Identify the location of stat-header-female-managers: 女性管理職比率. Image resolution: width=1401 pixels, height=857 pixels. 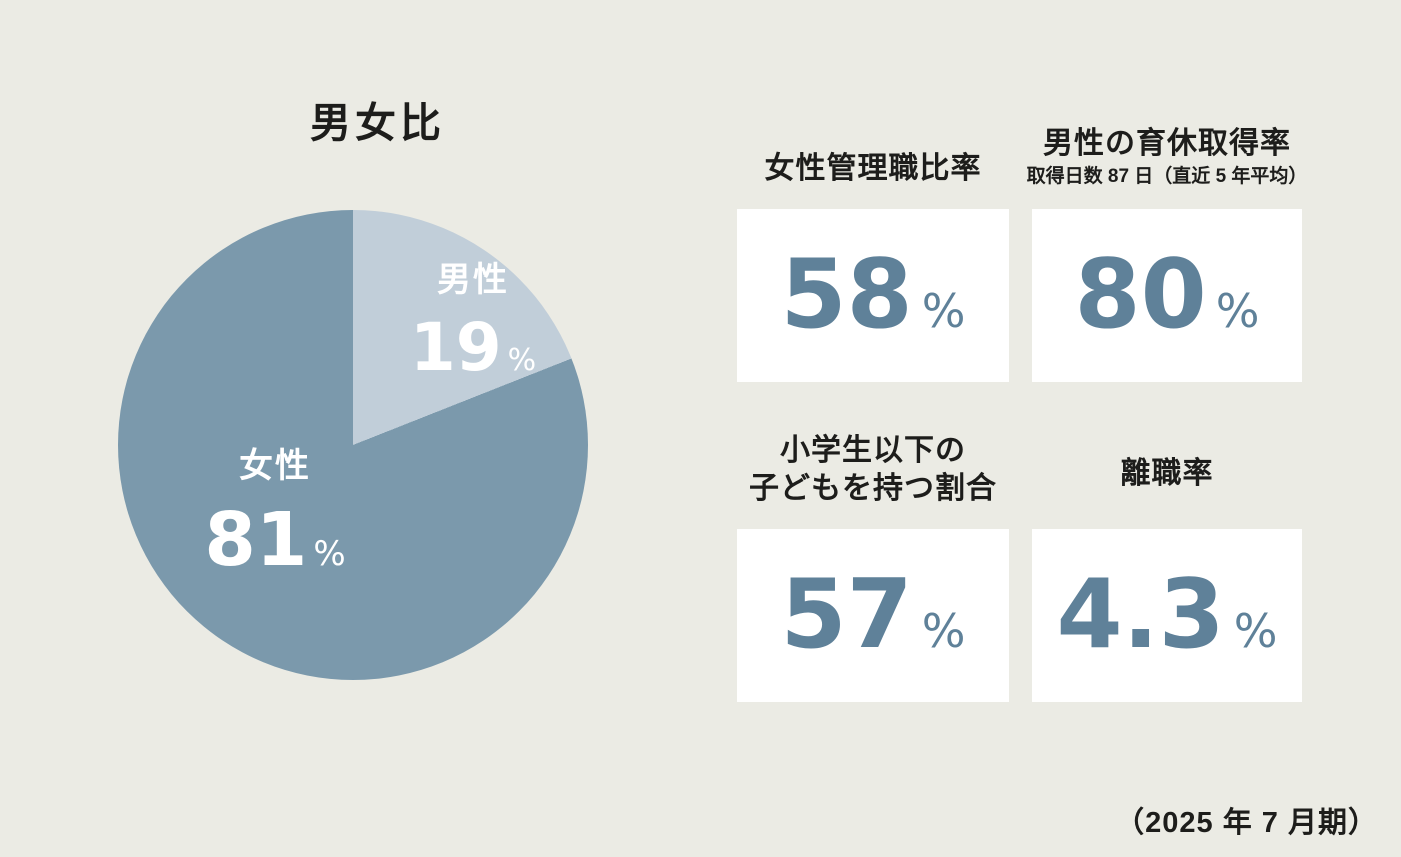
(873, 164).